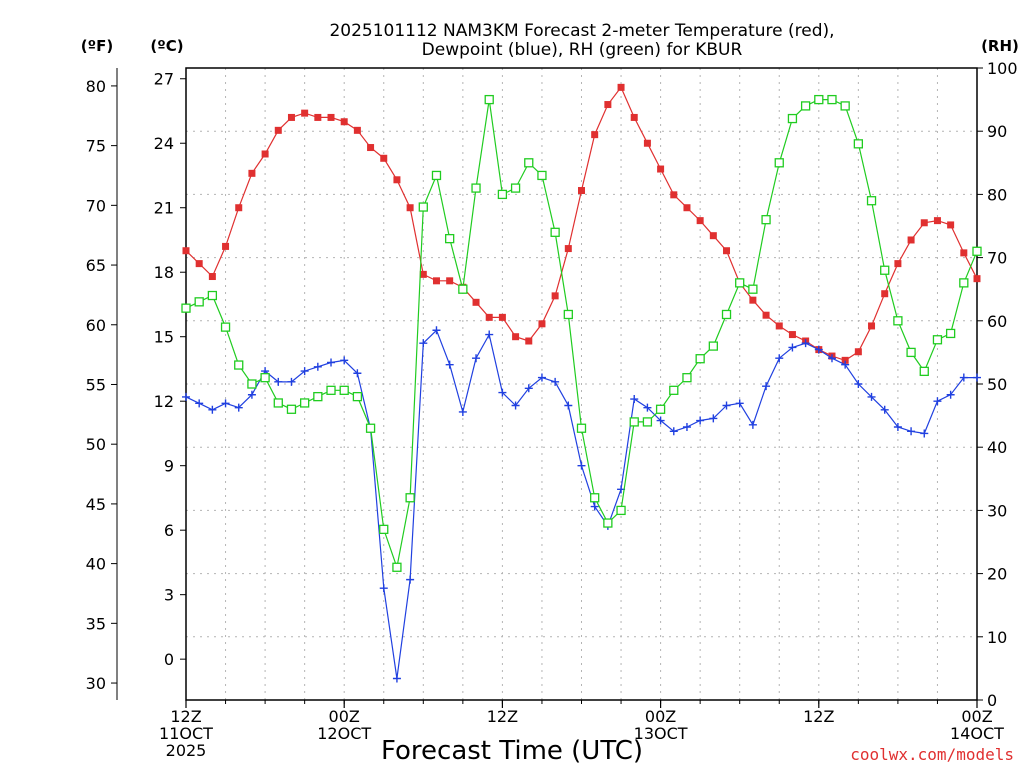  I want to click on fahrenheit-unit-label: (ºF), so click(97, 46).